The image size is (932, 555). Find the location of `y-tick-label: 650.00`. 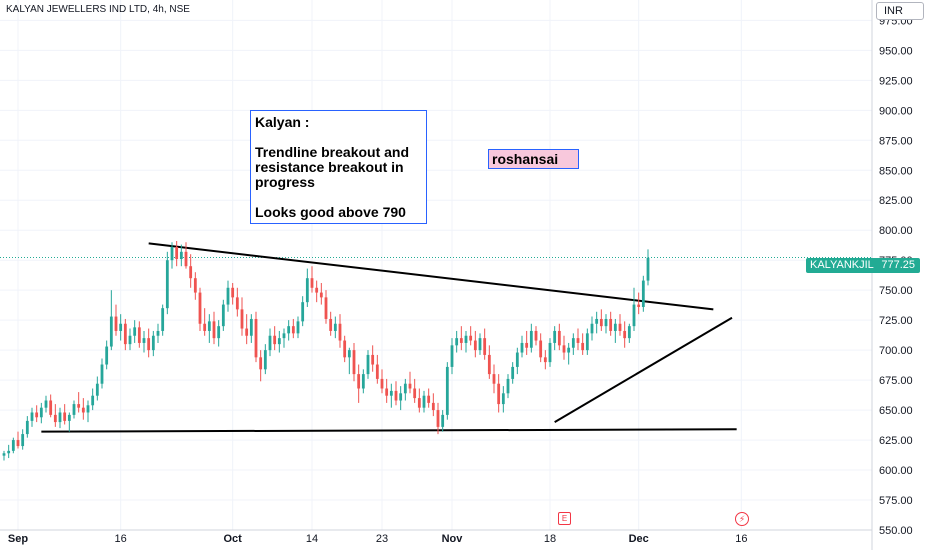

y-tick-label: 650.00 is located at coordinates (896, 411).